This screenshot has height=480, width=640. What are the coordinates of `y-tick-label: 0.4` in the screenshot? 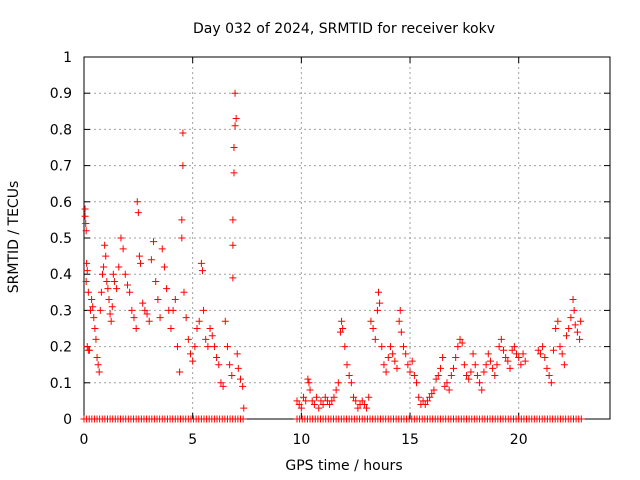 It's located at (61, 275).